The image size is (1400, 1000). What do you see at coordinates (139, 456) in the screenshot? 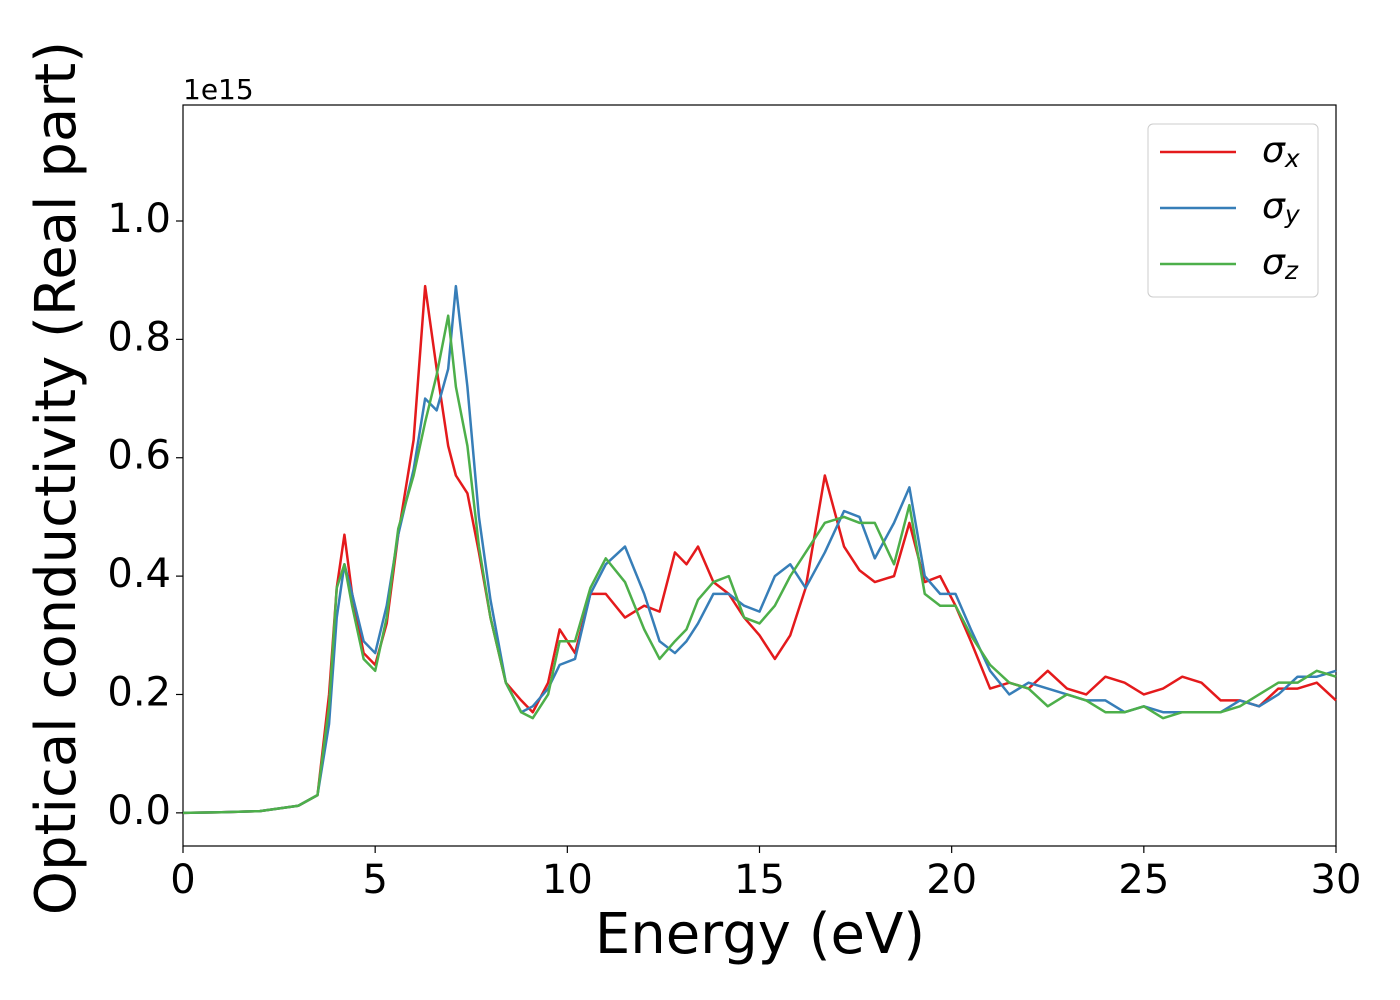
I see `y-tick-label: 0.6` at bounding box center [139, 456].